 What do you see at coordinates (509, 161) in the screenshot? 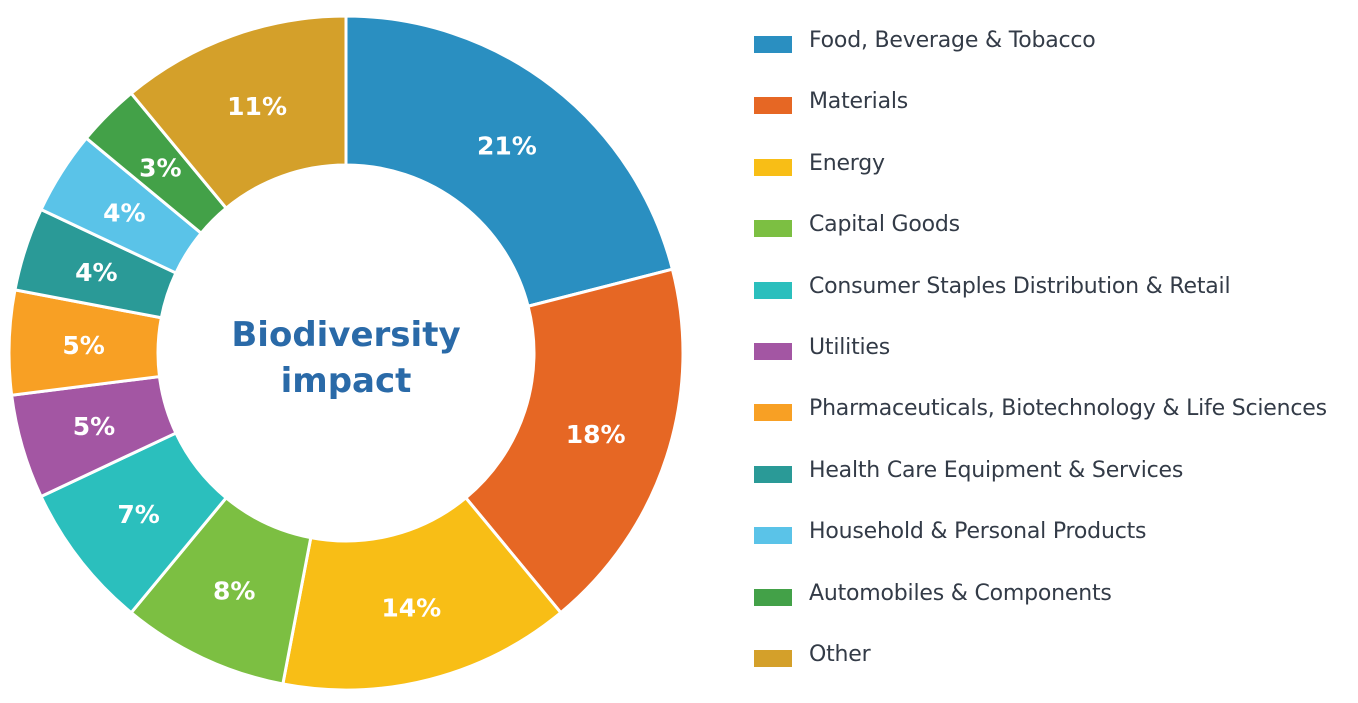
I see `slice-food-beverage-tobacco` at bounding box center [509, 161].